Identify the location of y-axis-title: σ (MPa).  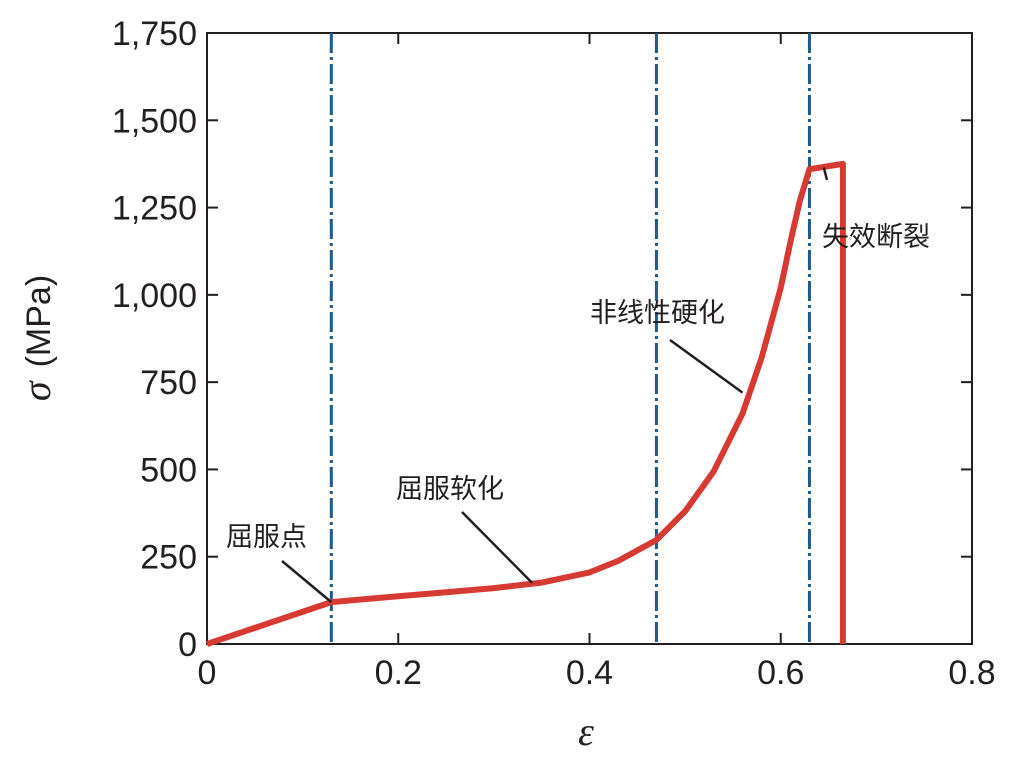
(36, 338).